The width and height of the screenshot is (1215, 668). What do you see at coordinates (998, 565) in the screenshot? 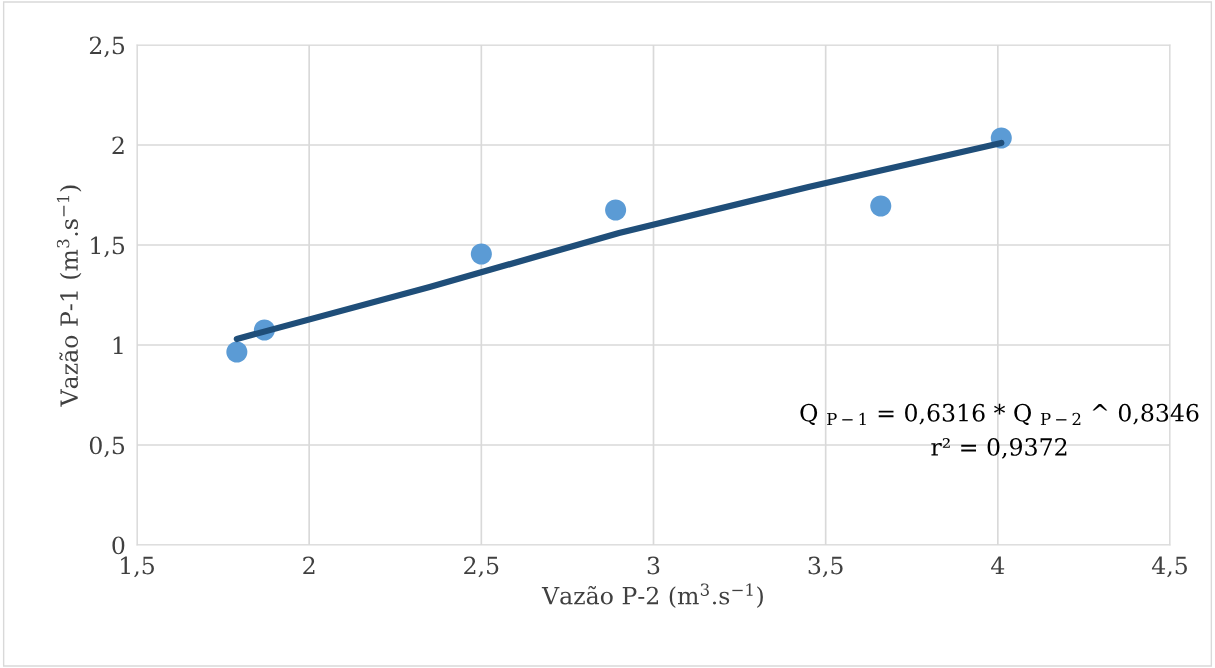
I see `x-tick-label: 4` at bounding box center [998, 565].